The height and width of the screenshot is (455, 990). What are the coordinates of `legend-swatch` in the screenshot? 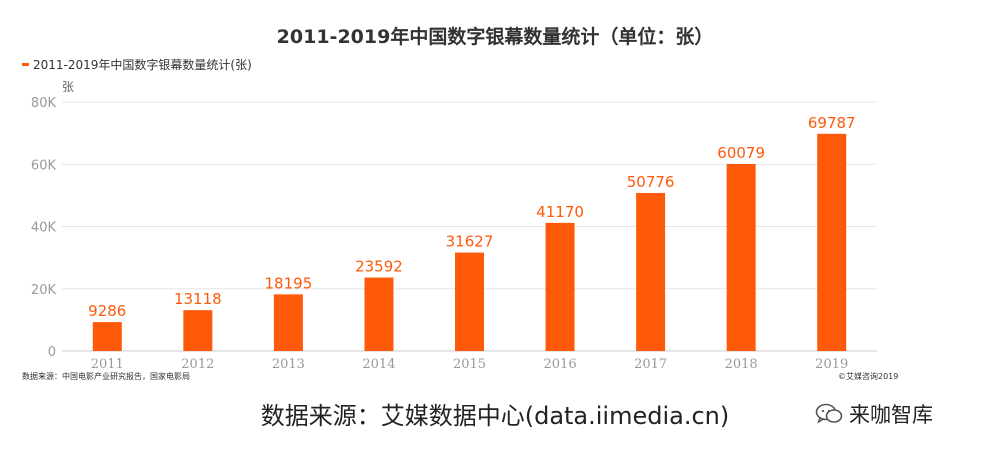 It's located at (25, 64).